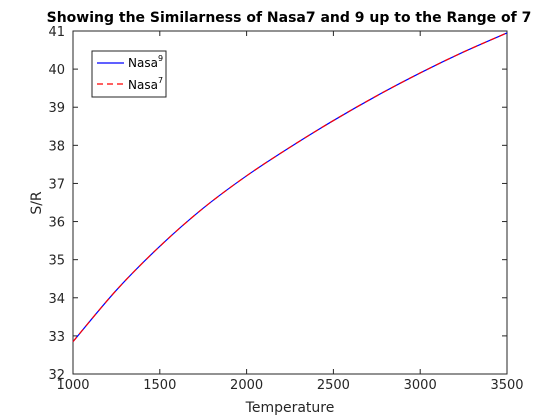 This screenshot has height=420, width=560. I want to click on legend-label-nasa7: Nasa7, so click(145, 84).